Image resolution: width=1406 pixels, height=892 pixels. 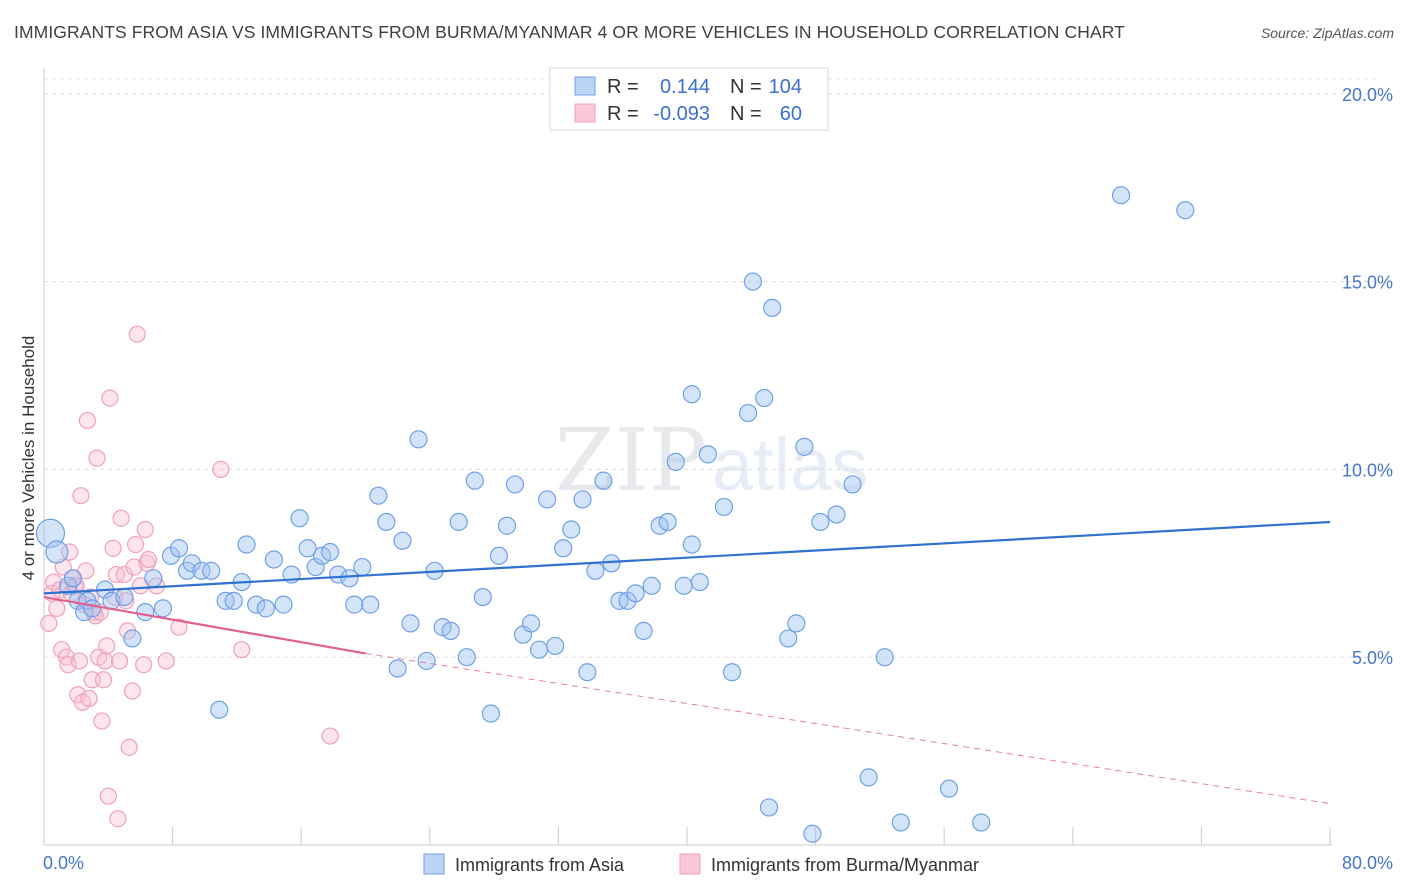 I want to click on y-tick-label: 20.0%, so click(x=1367, y=95).